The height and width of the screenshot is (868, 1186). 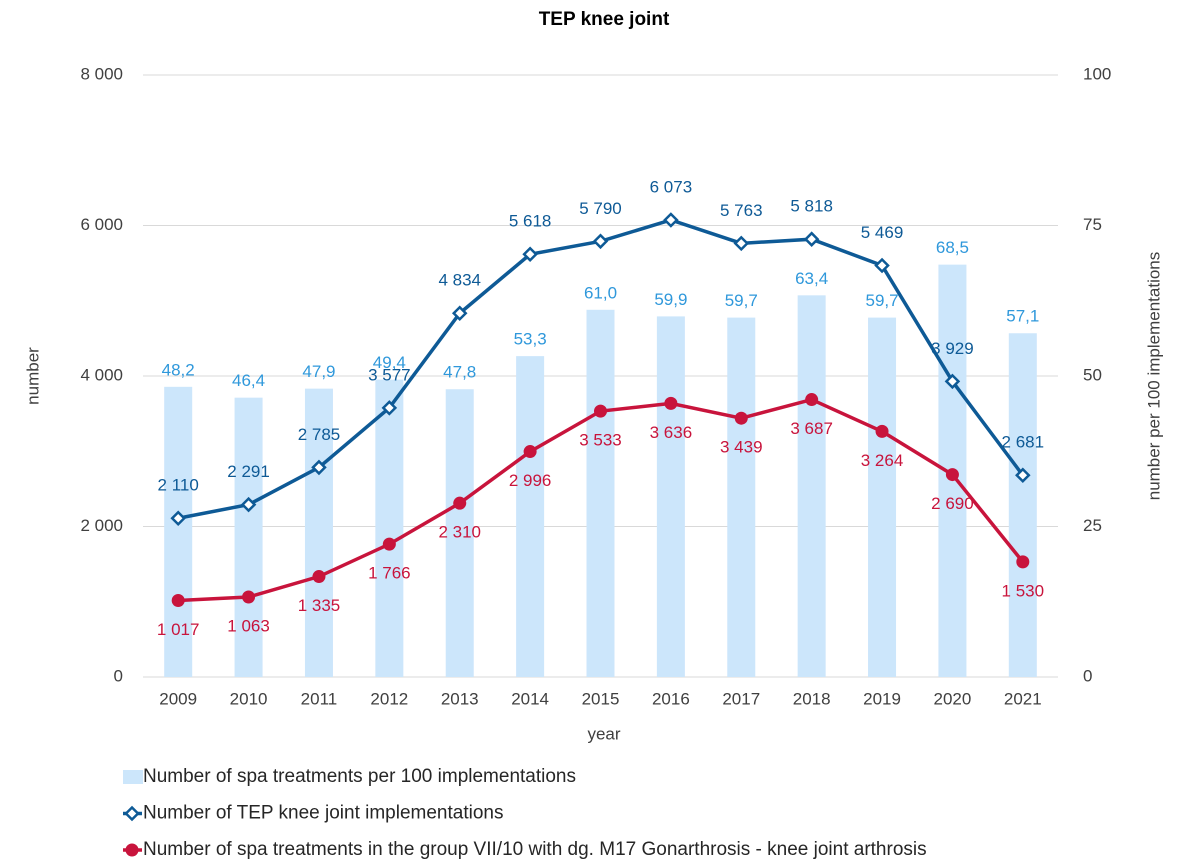 What do you see at coordinates (741, 447) in the screenshot?
I see `line-value-label: 3 439` at bounding box center [741, 447].